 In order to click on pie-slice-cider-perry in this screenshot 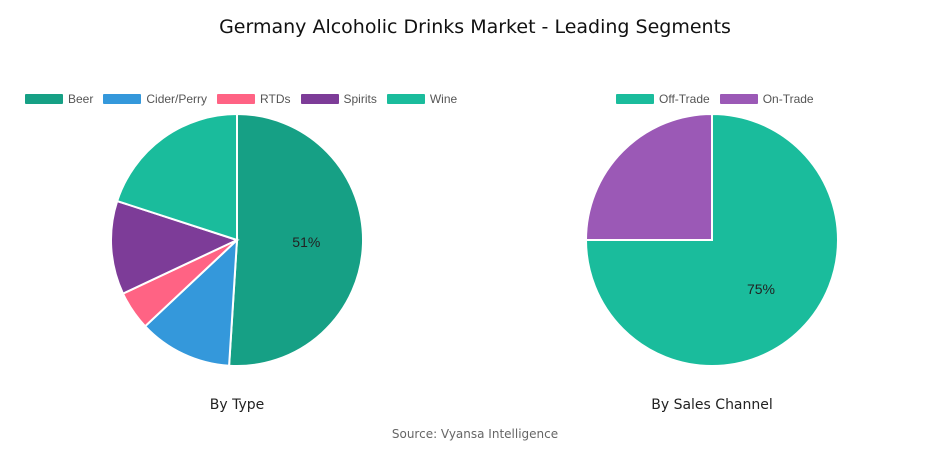, I will do `click(191, 302)`.